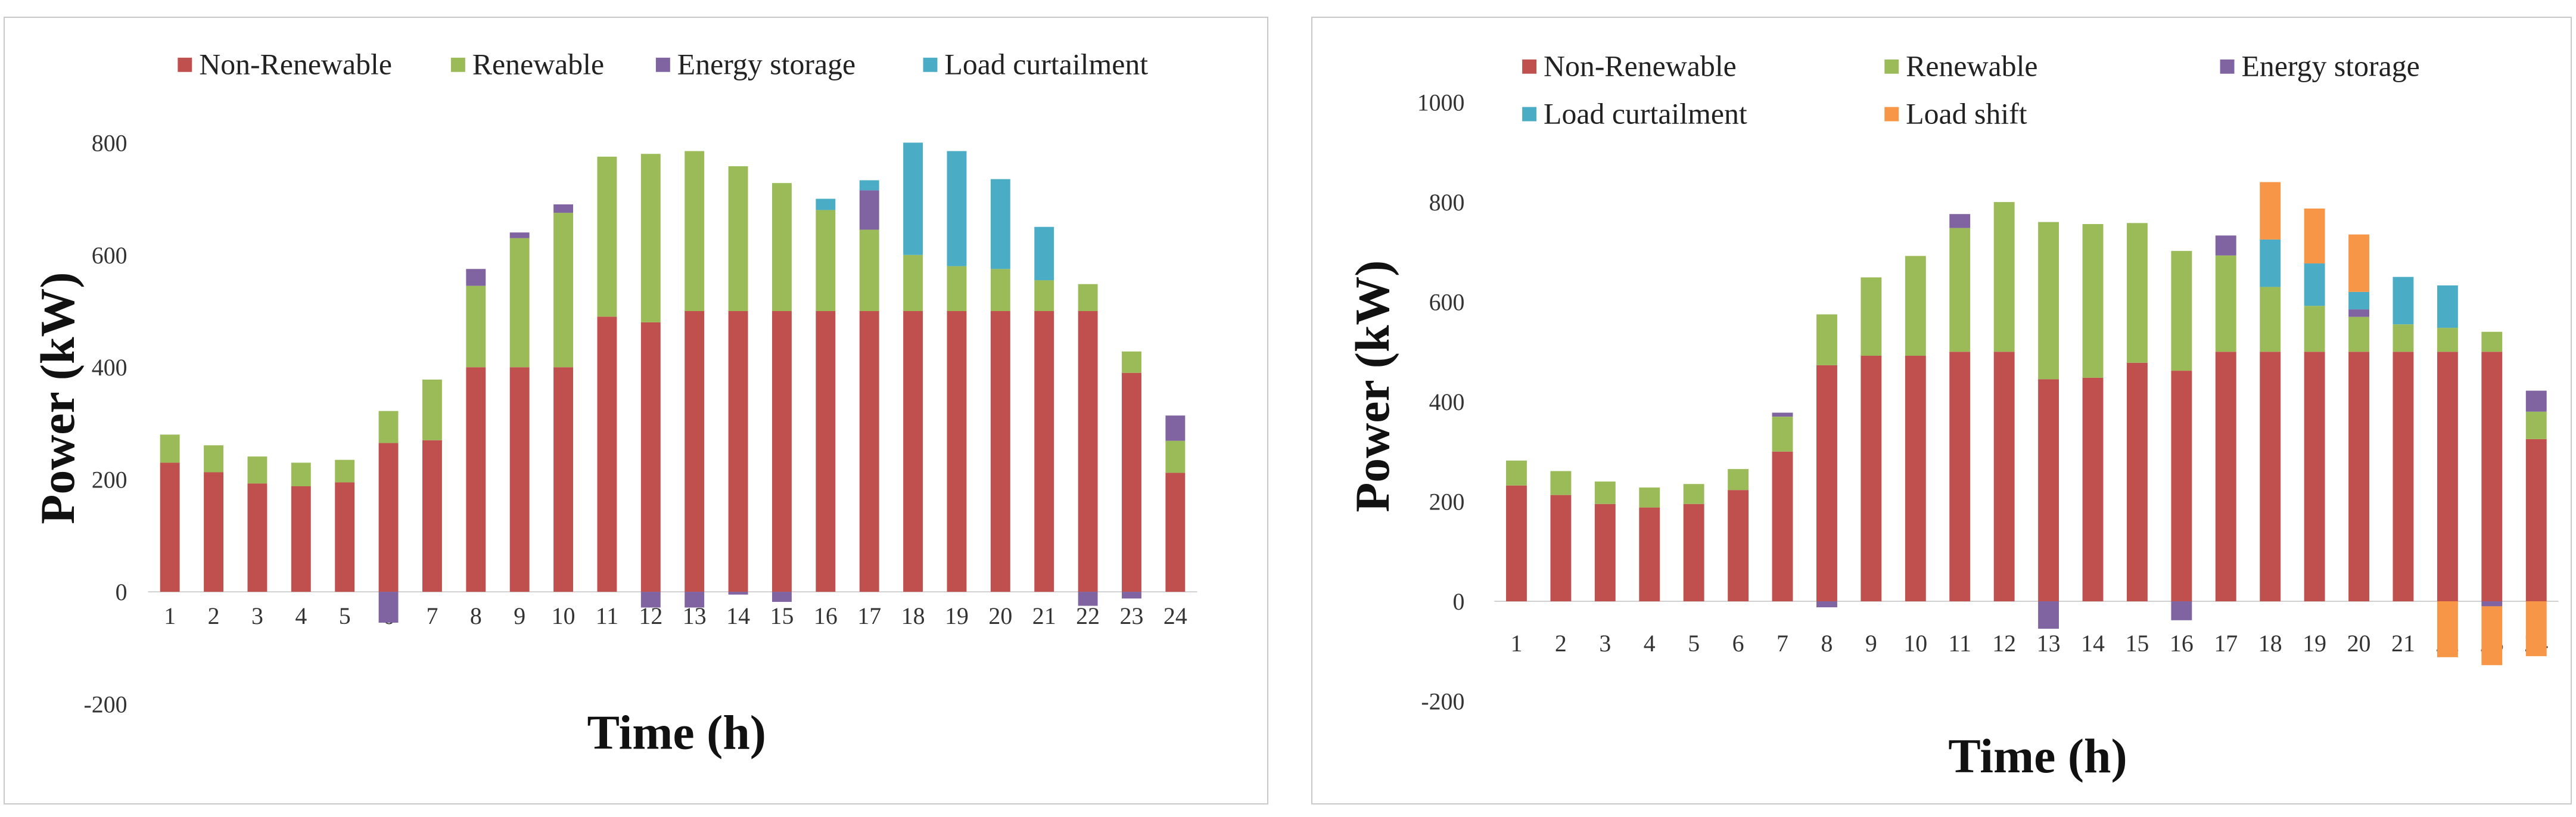  Describe the element at coordinates (2314, 236) in the screenshot. I see `bar-load-shift-h19` at that location.